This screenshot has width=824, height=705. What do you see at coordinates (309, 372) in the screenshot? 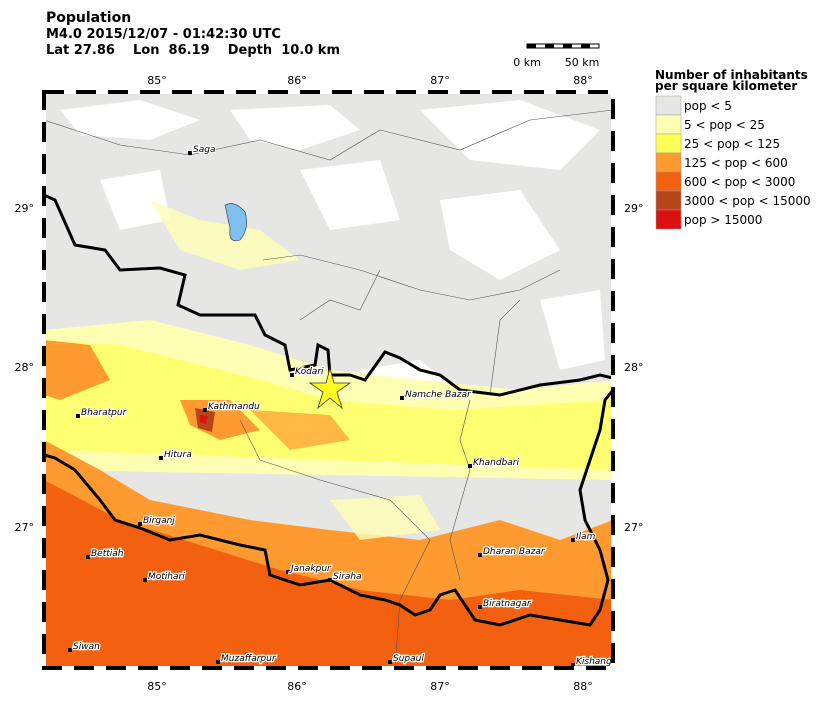
I see `city-label: Kodari` at bounding box center [309, 372].